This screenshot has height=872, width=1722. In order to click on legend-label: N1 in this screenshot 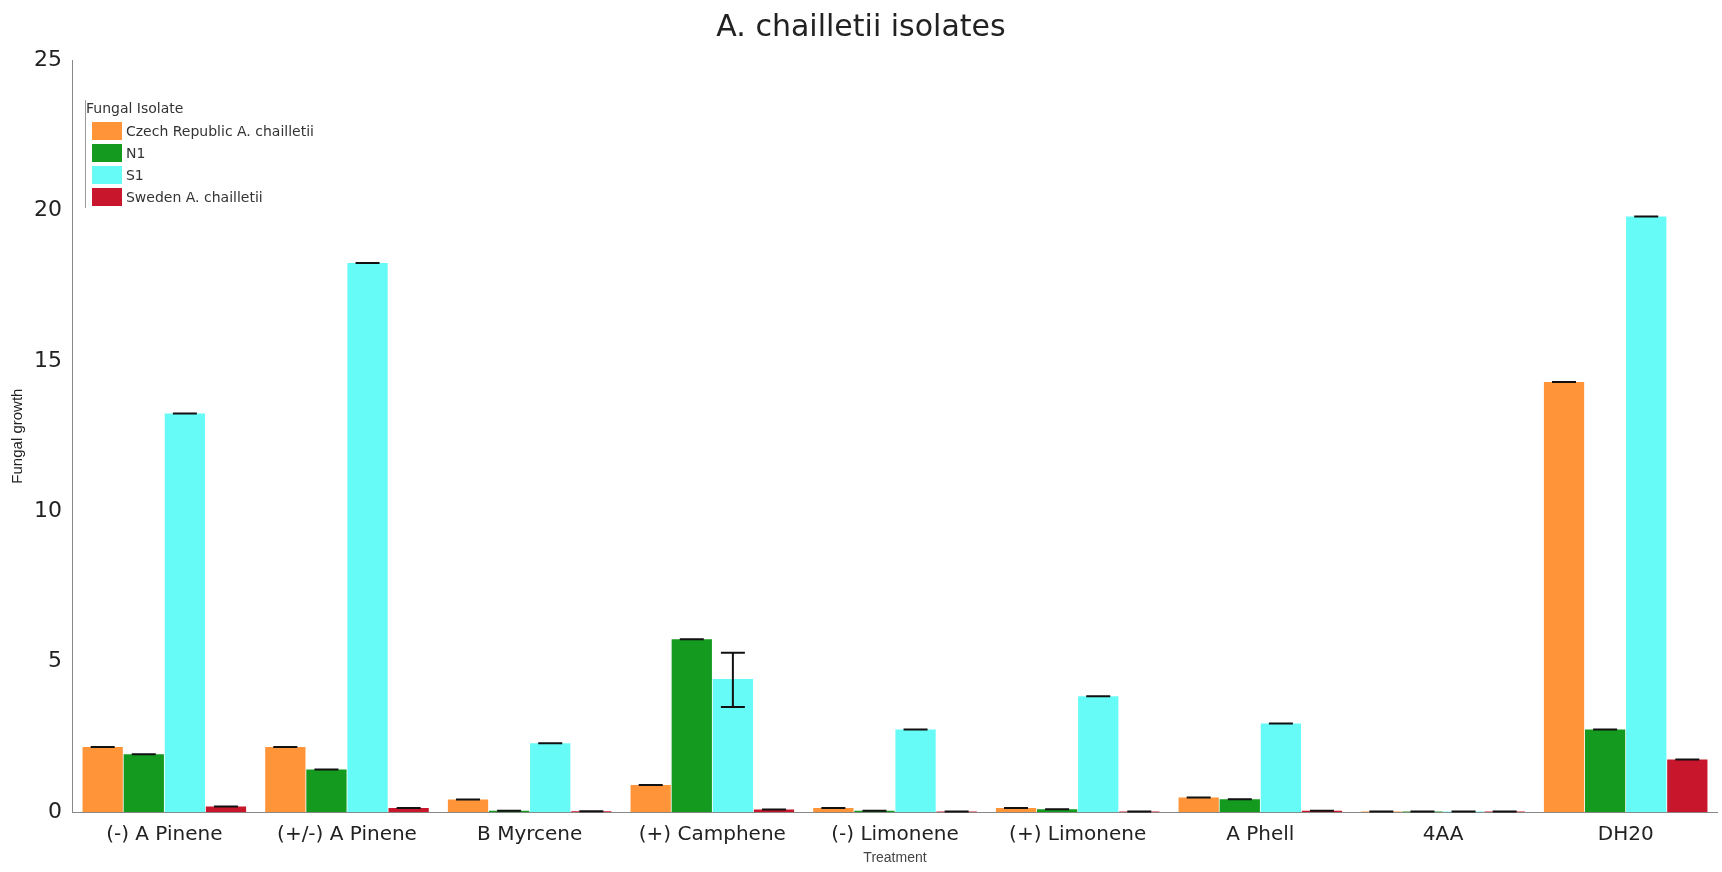, I will do `click(135, 153)`.